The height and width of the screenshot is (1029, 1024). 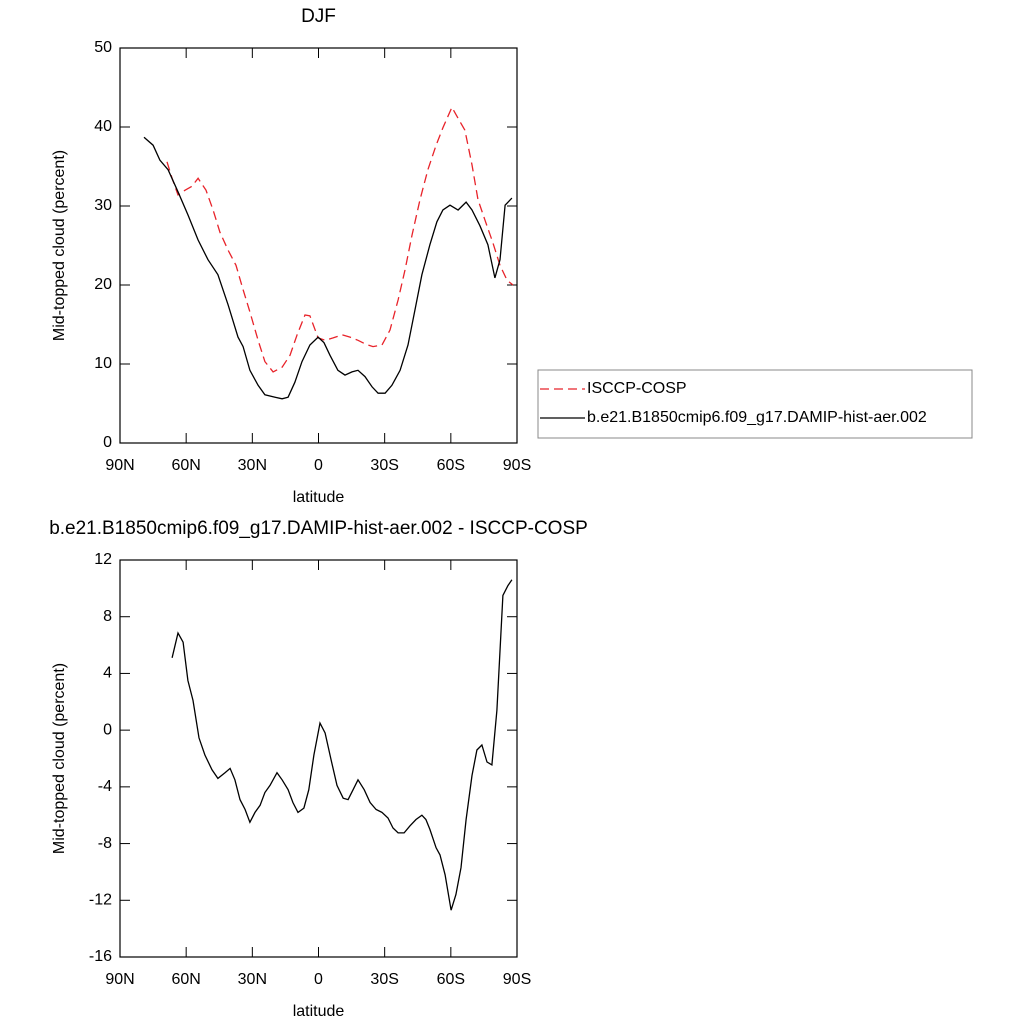 I want to click on y-tick-label: 12, so click(x=103, y=559).